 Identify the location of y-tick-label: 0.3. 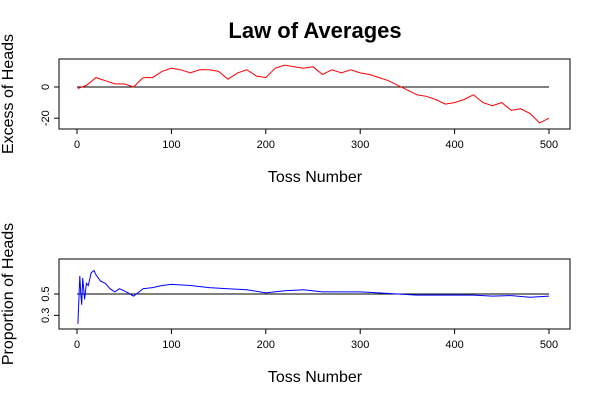
(46, 315).